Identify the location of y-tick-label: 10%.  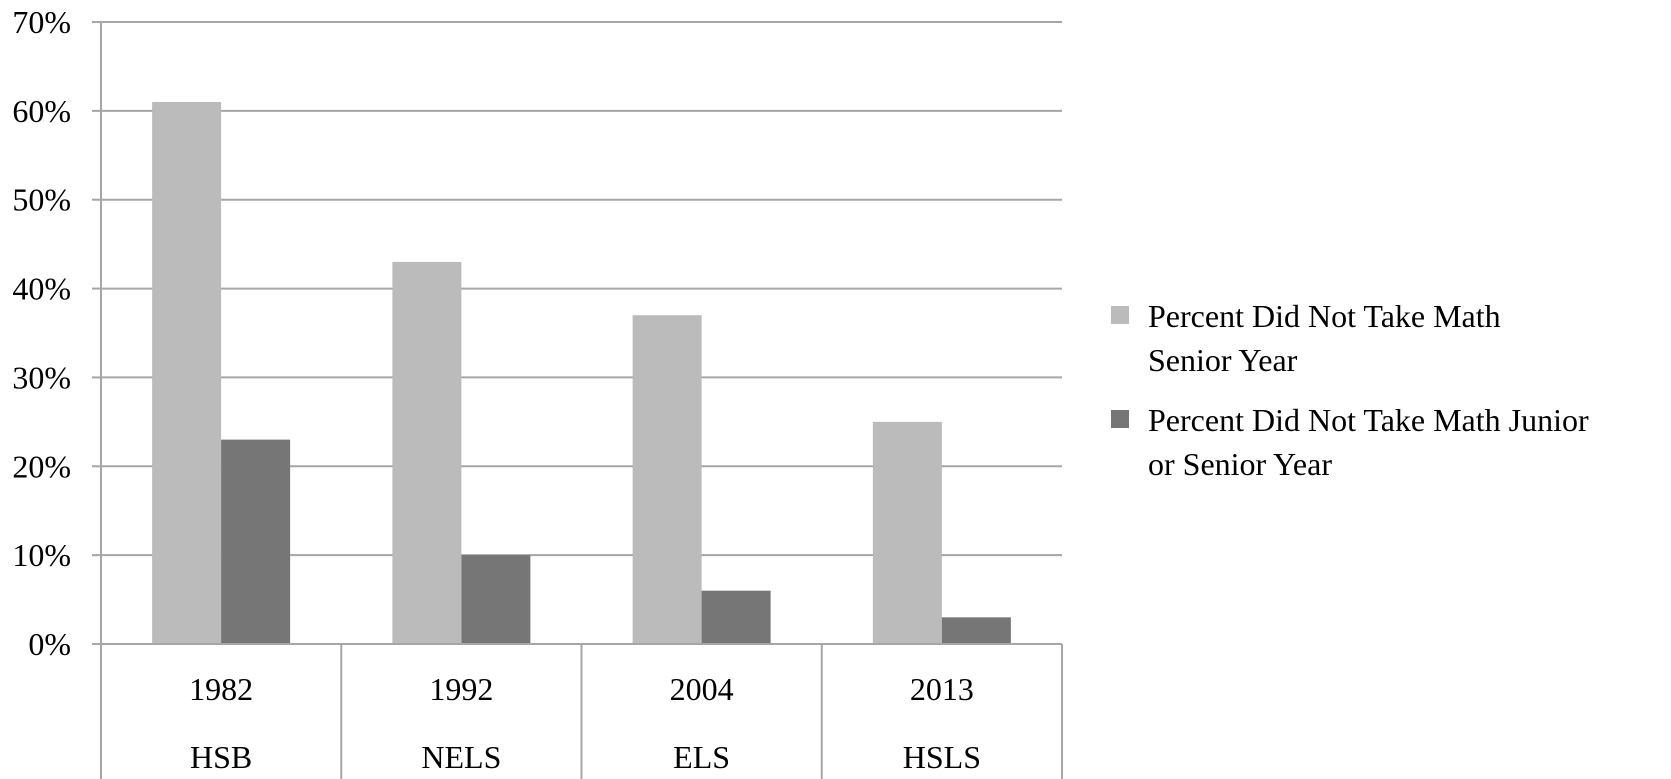
(41, 555).